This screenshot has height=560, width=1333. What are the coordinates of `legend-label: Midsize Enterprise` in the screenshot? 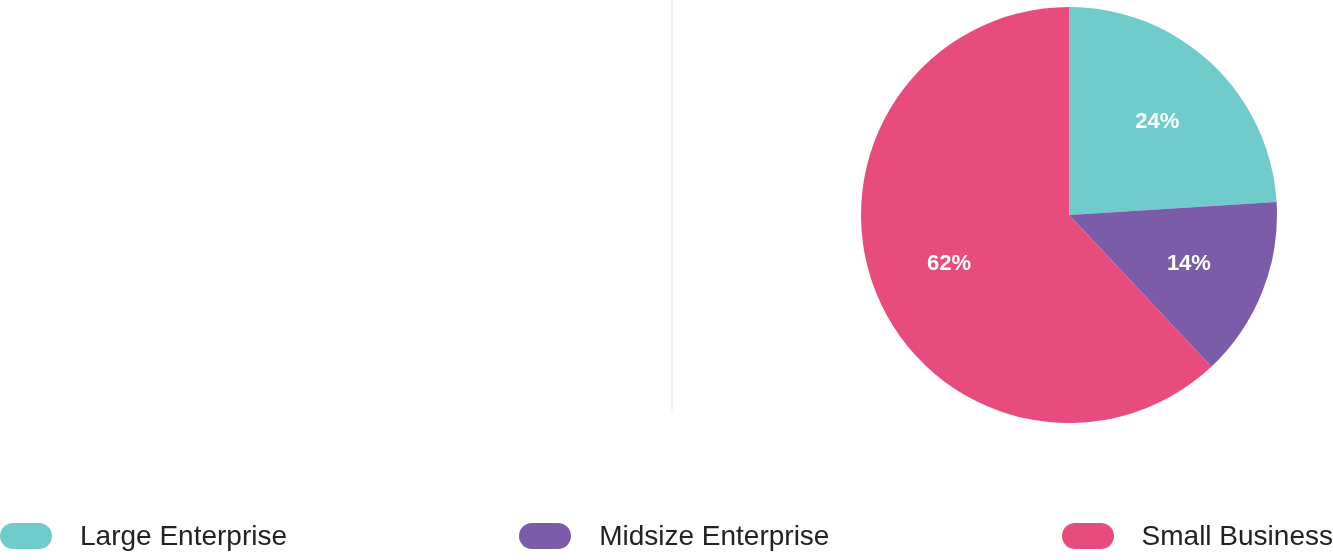 It's located at (714, 536).